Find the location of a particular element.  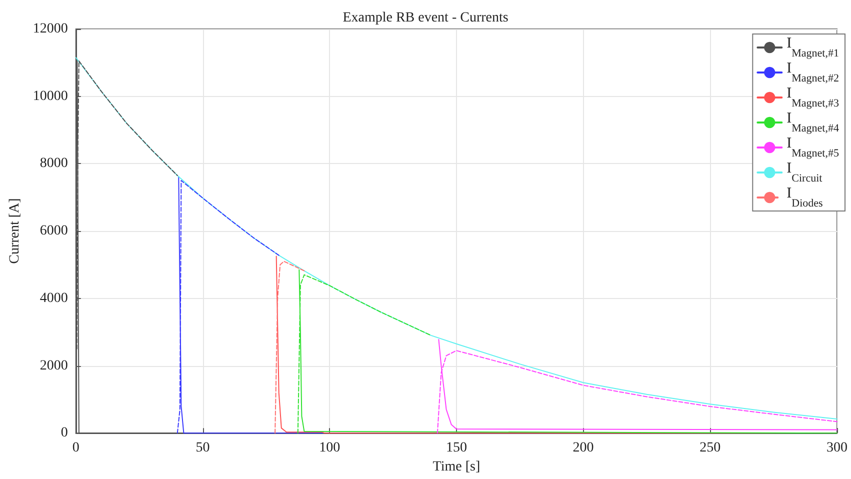

x-tick-label: 150 is located at coordinates (456, 448).